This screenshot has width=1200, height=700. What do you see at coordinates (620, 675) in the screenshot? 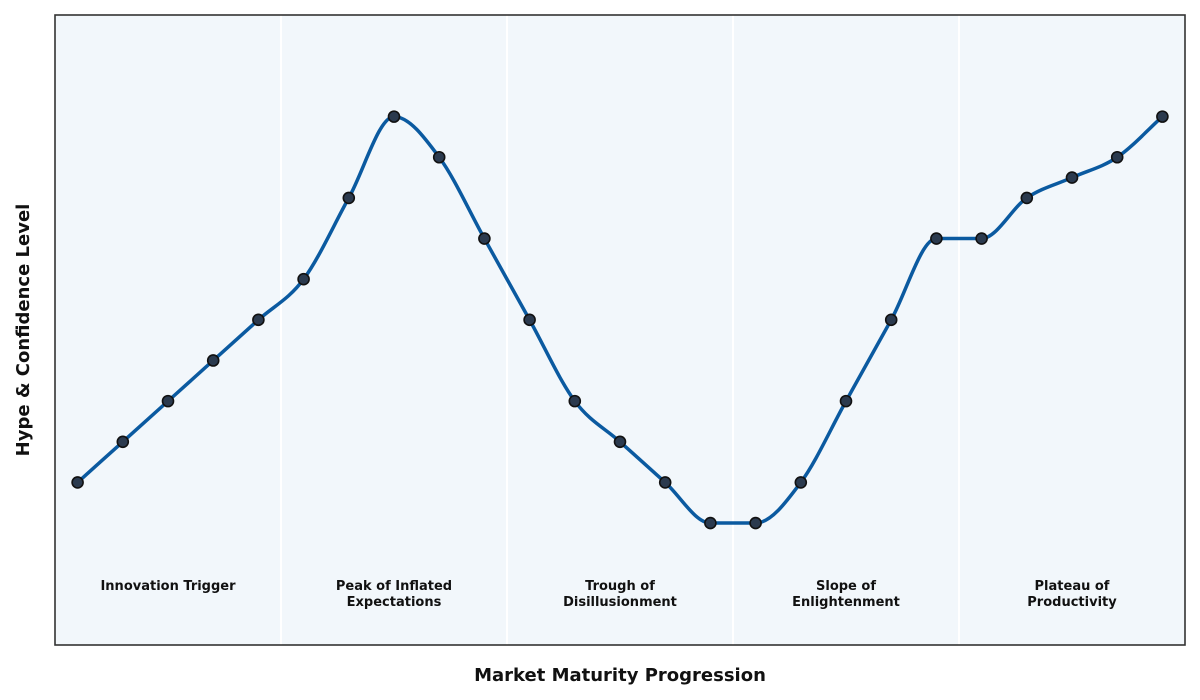
I see `x-axis-title: Market Maturity Progression` at bounding box center [620, 675].